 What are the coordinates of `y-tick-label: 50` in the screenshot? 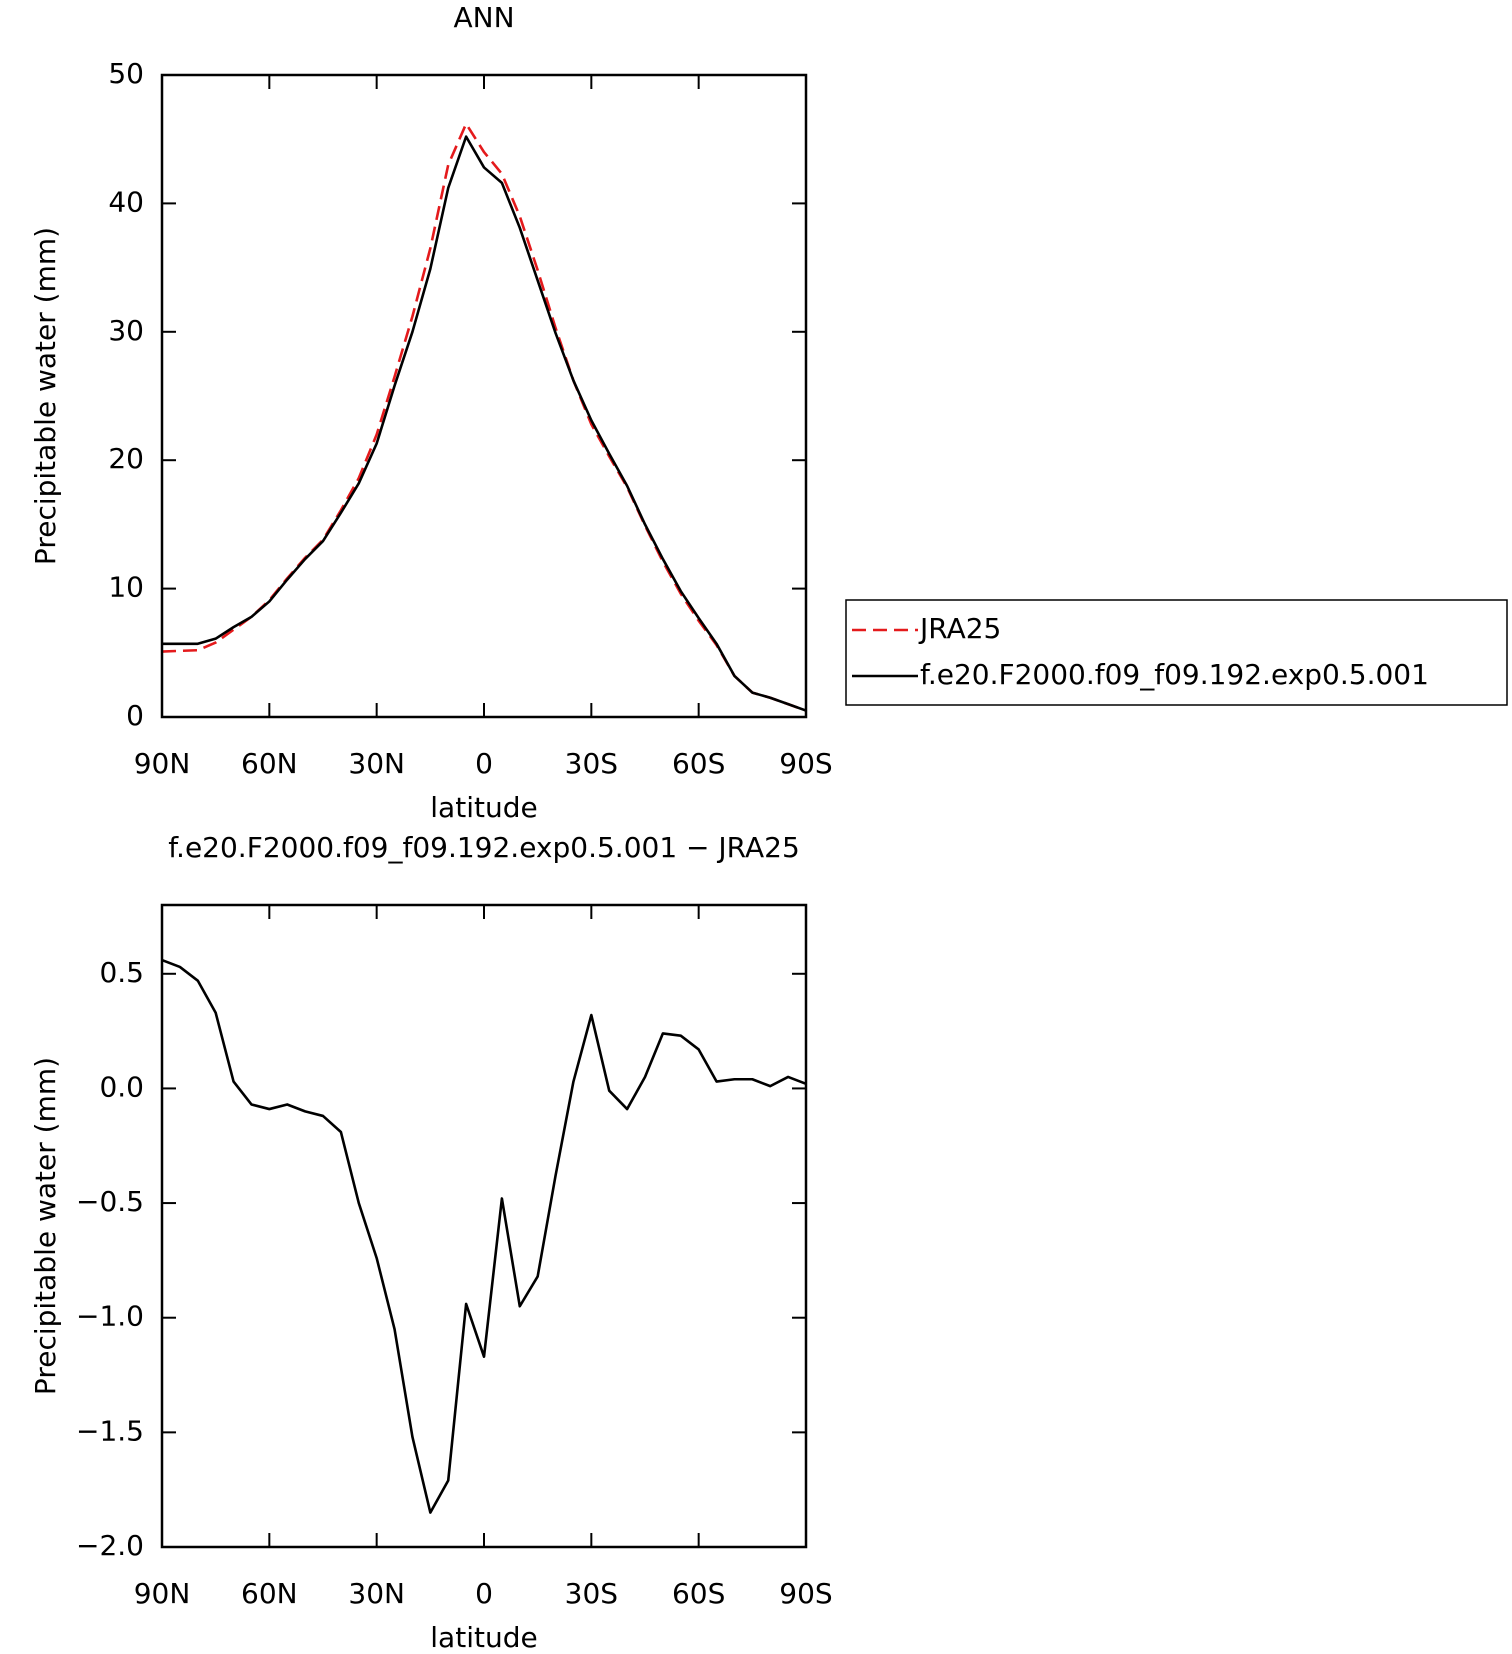 It's located at (126, 73).